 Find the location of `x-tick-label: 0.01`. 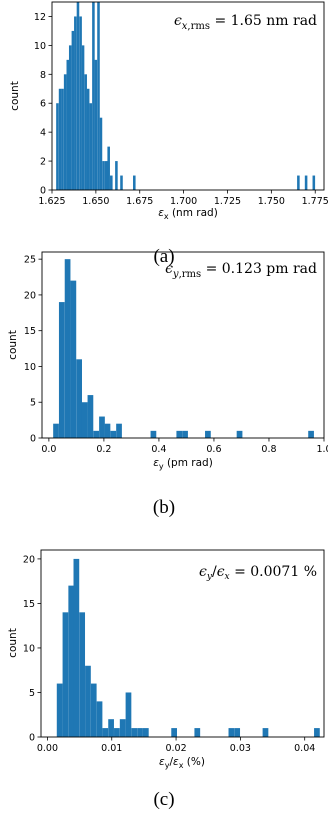

x-tick-label: 0.01 is located at coordinates (111, 748).